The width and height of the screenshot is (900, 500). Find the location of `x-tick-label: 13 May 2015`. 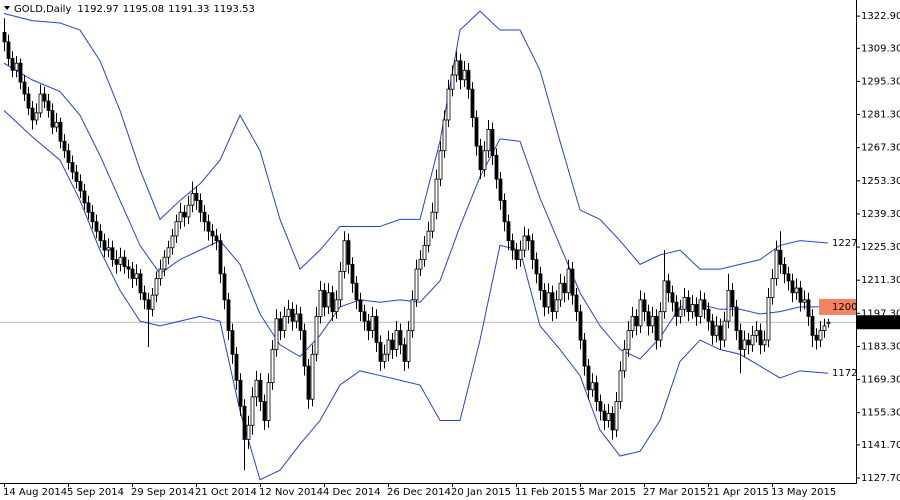

x-tick-label: 13 May 2015 is located at coordinates (803, 492).